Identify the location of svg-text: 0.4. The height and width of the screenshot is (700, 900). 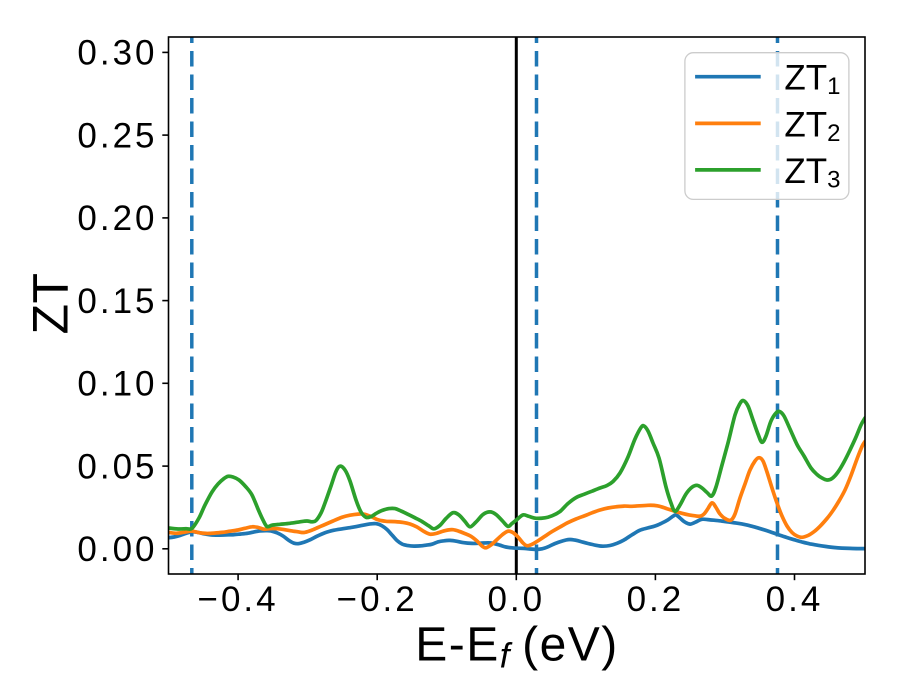
(795, 599).